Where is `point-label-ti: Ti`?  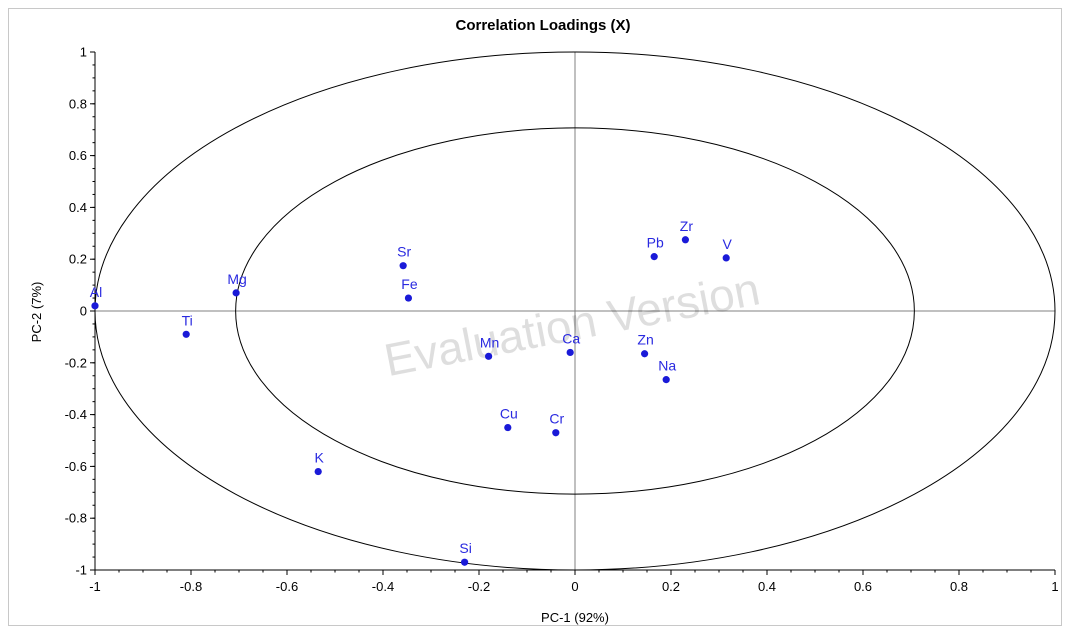
point-label-ti: Ti is located at coordinates (187, 320).